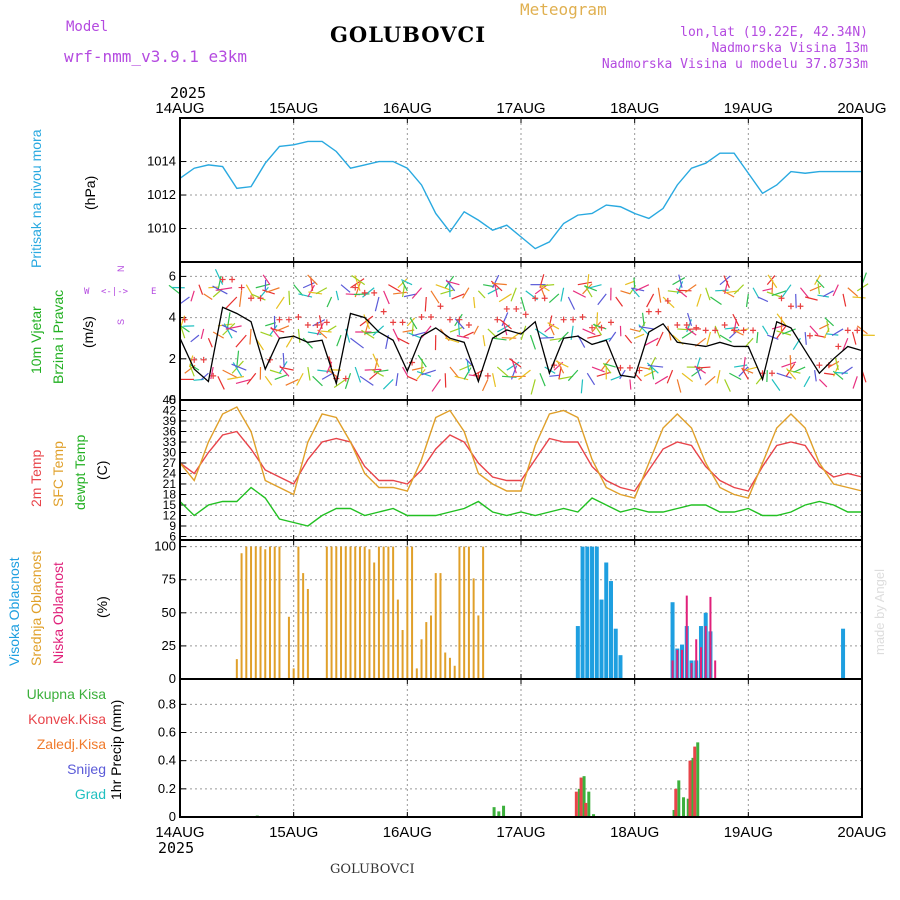 The image size is (900, 900). I want to click on x-tick-label-bottom: 18AUG, so click(634, 832).